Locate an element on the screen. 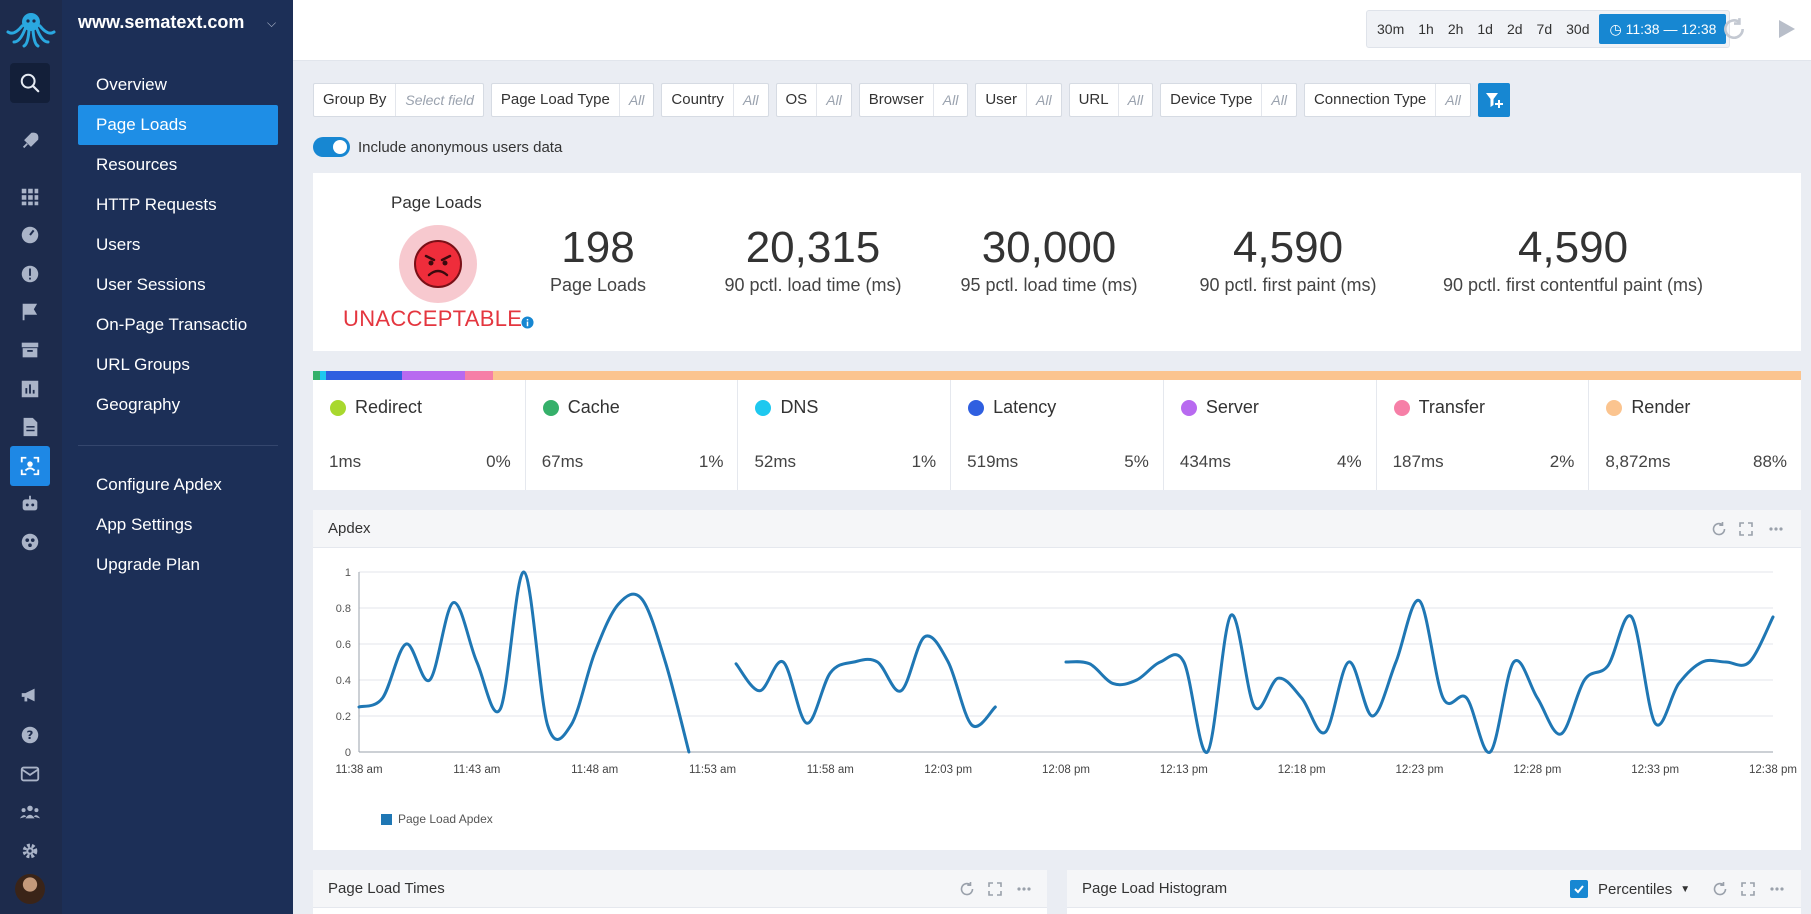  metric-value: 20,315 is located at coordinates (813, 247).